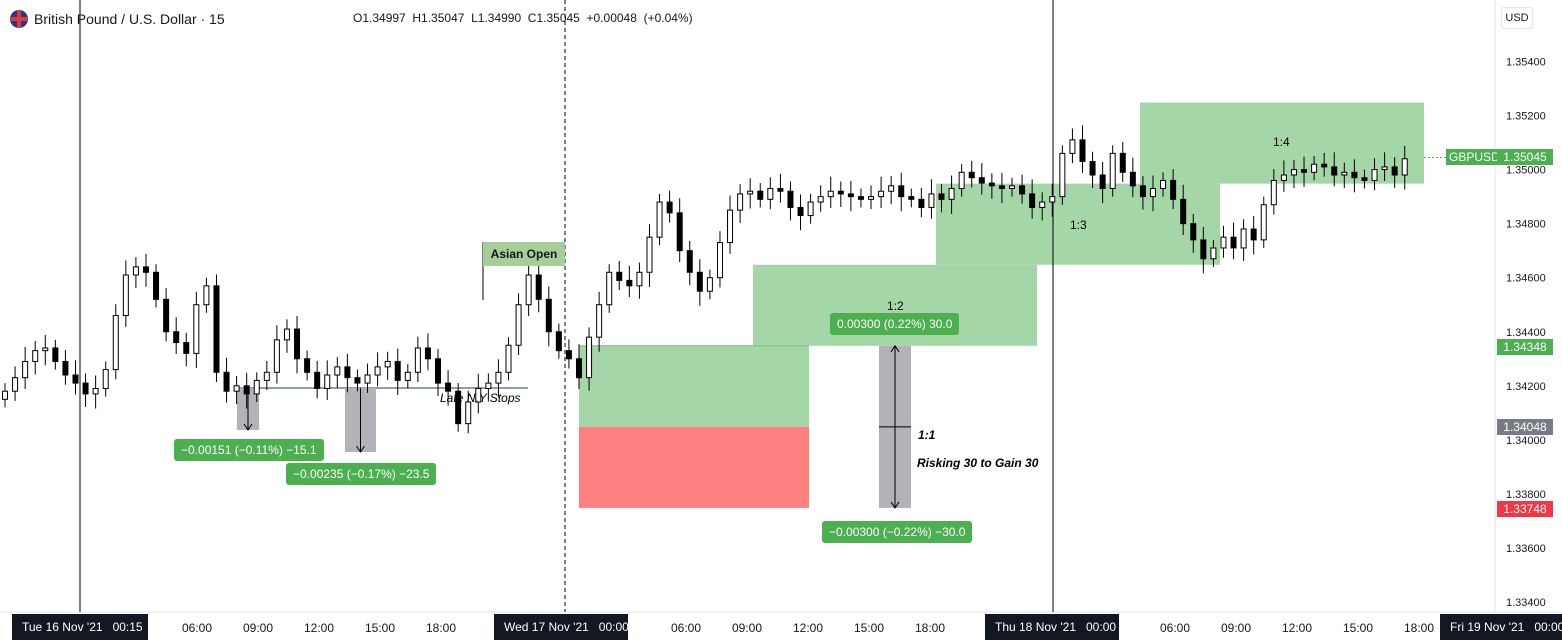 The width and height of the screenshot is (1562, 642). Describe the element at coordinates (1525, 347) in the screenshot. I see `target-price-tag: 1.34348` at that location.